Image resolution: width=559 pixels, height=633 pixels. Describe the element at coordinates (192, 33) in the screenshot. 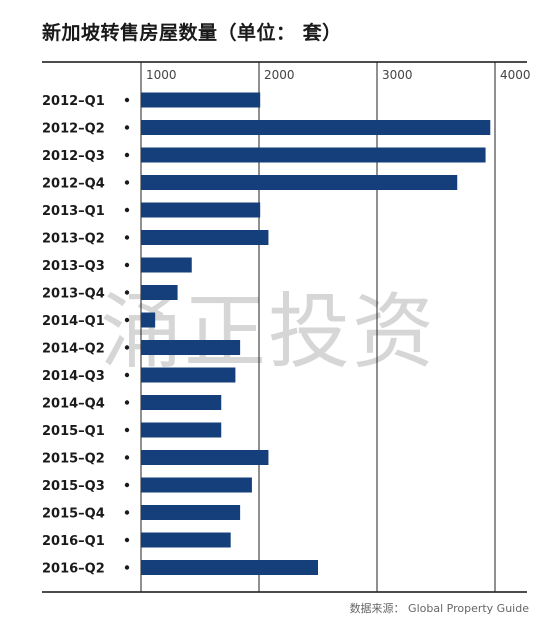

I see `chart-title: 新加坡转售房屋数量（单位： 套）` at that location.